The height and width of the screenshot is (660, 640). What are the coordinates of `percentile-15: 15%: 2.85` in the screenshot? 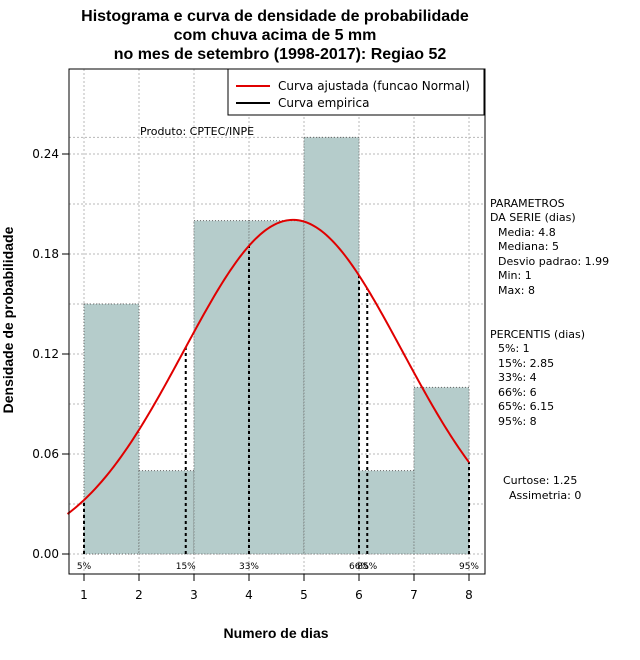 It's located at (526, 363).